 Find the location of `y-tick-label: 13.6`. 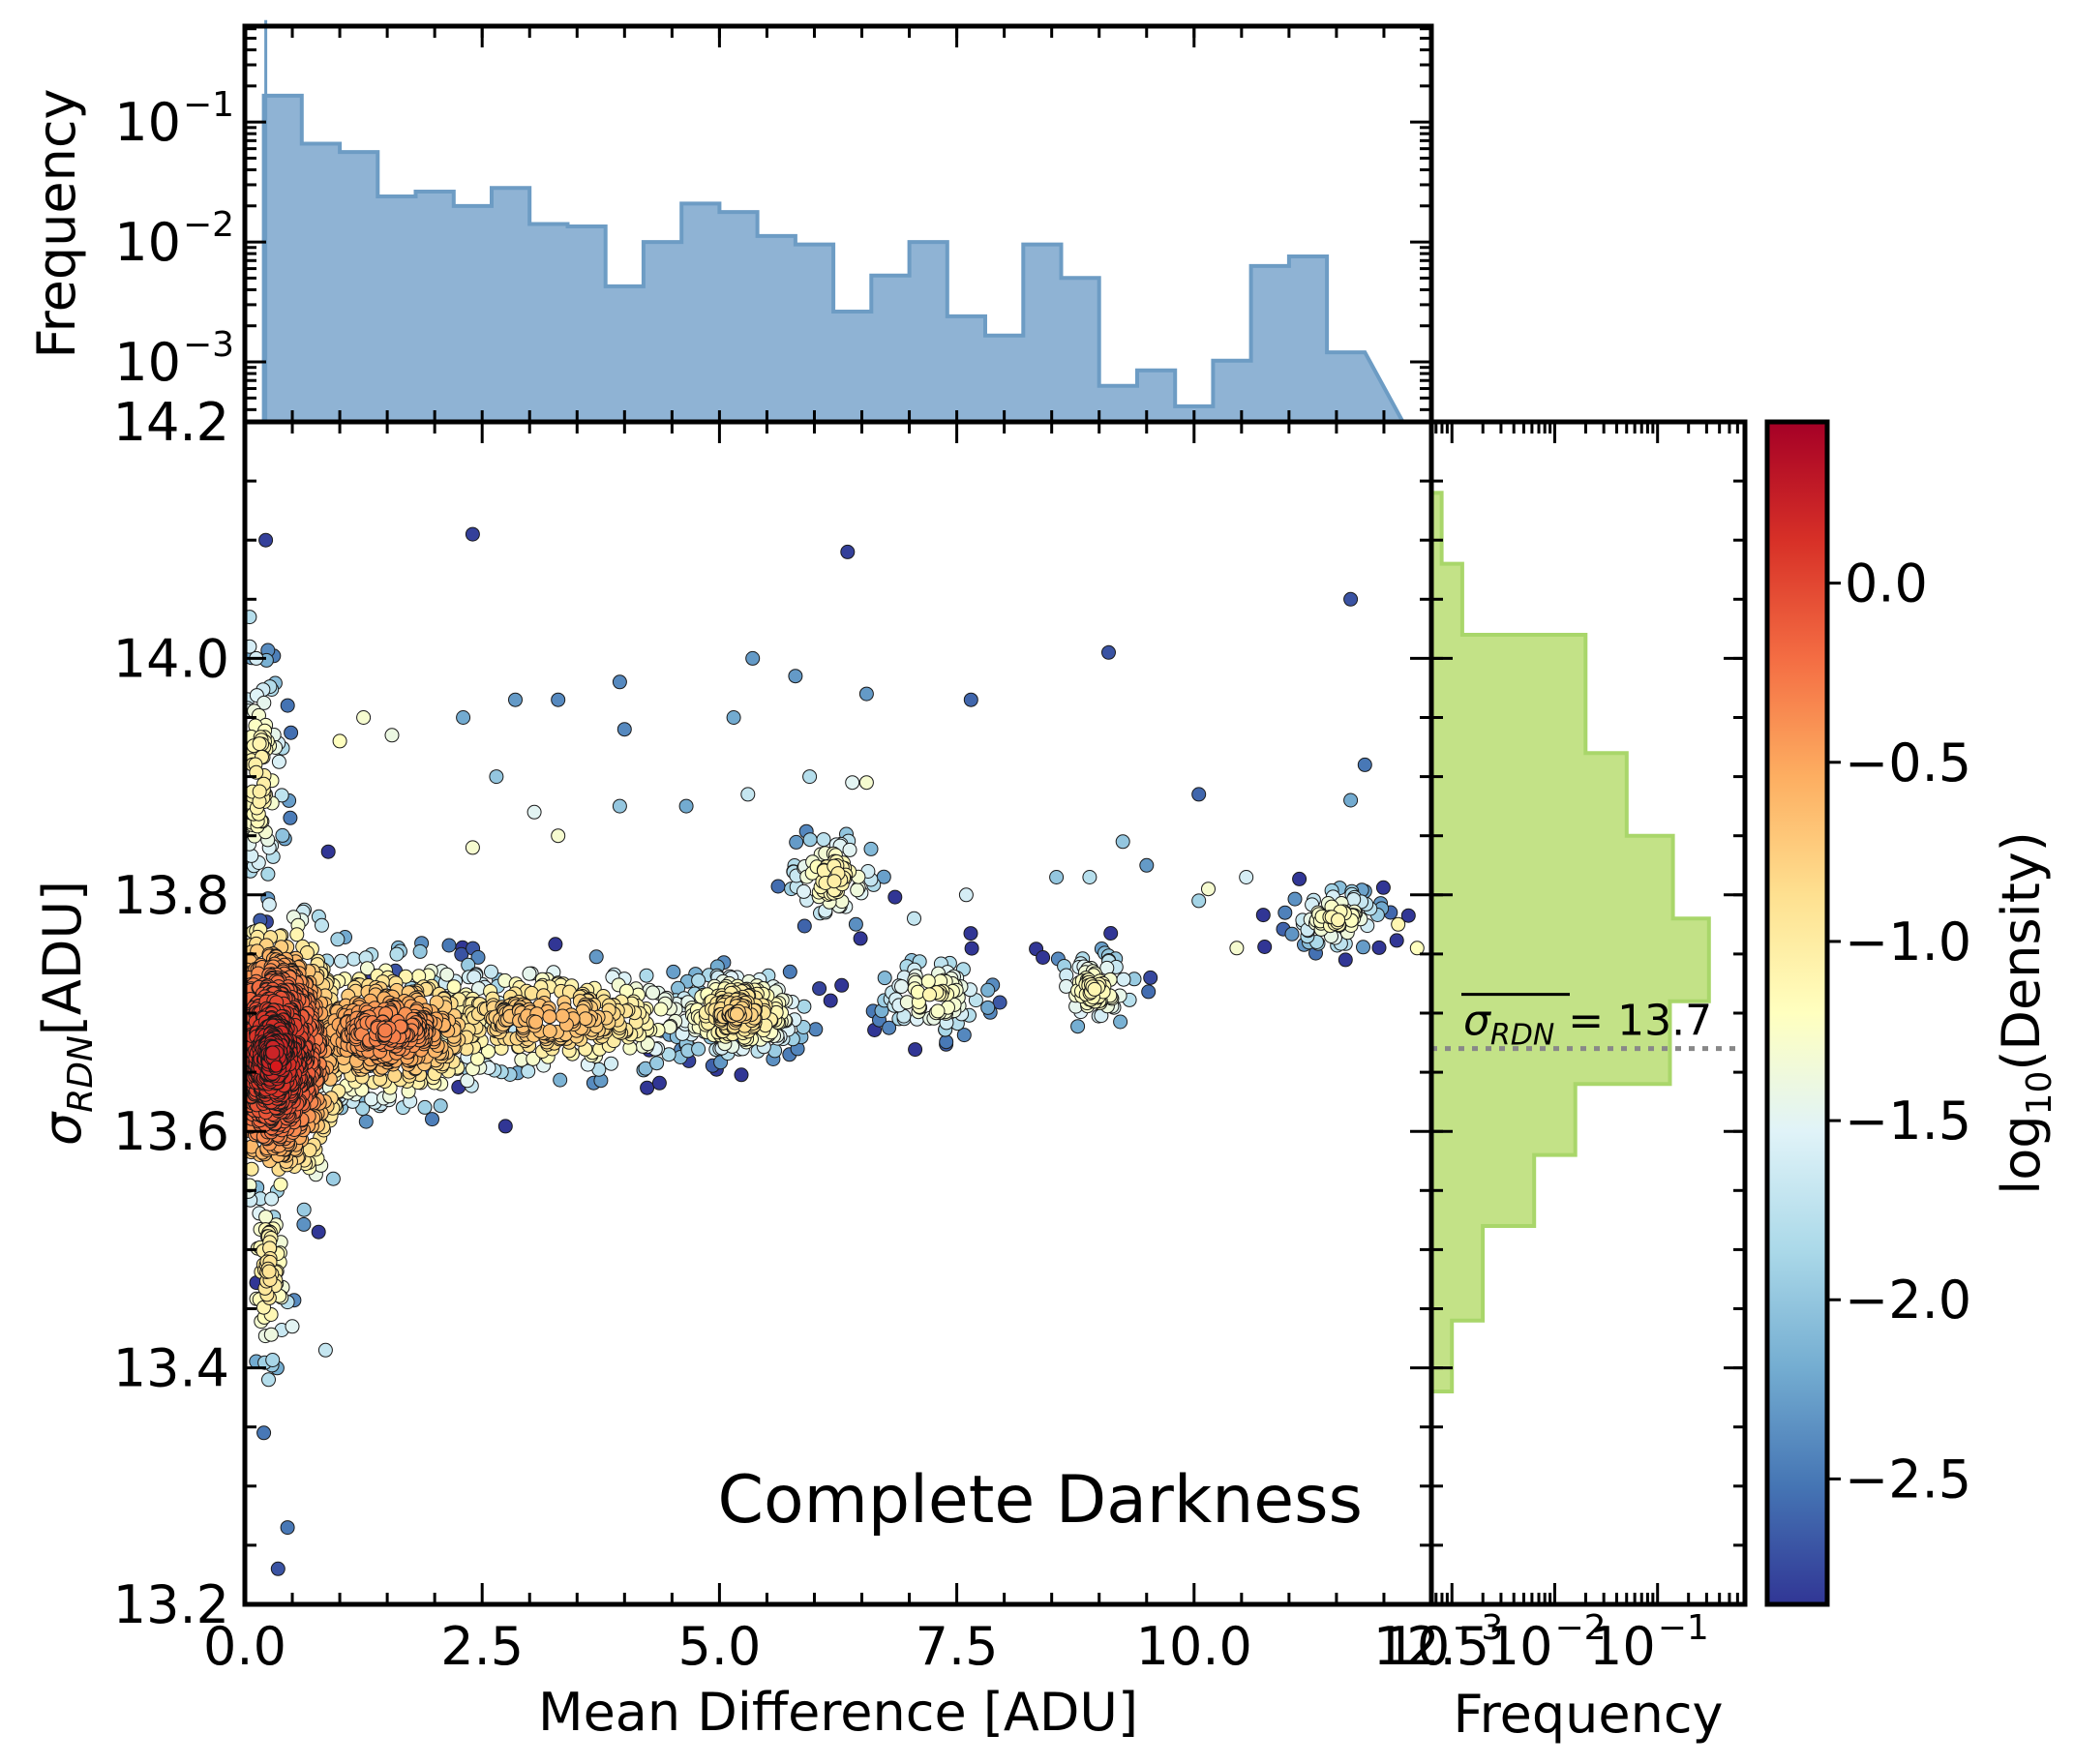

y-tick-label: 13.6 is located at coordinates (171, 1131).